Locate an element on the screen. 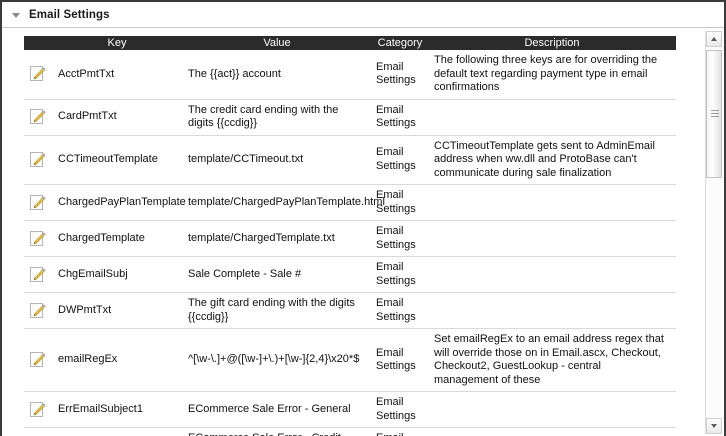 The height and width of the screenshot is (436, 726). row-value: template/ChargedPayPlanTemplate.html is located at coordinates (283, 202).